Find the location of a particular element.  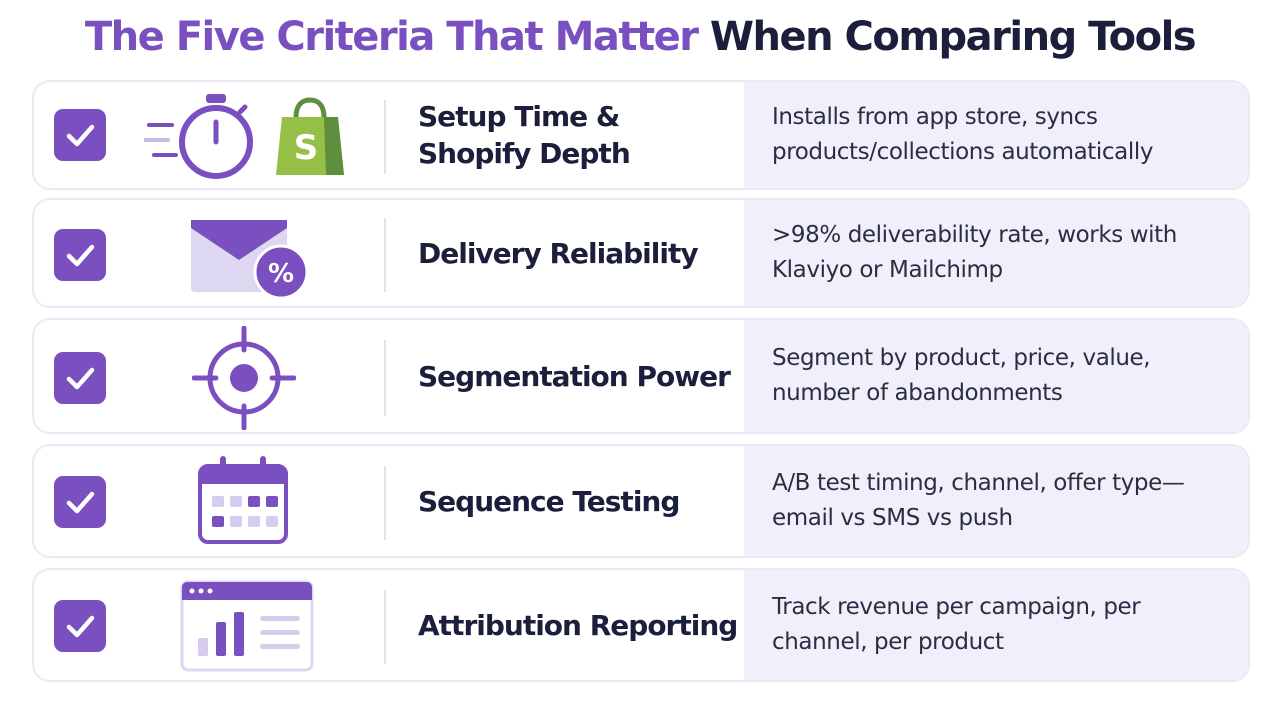

title-accent: The Five Criteria That Matter is located at coordinates (391, 37).